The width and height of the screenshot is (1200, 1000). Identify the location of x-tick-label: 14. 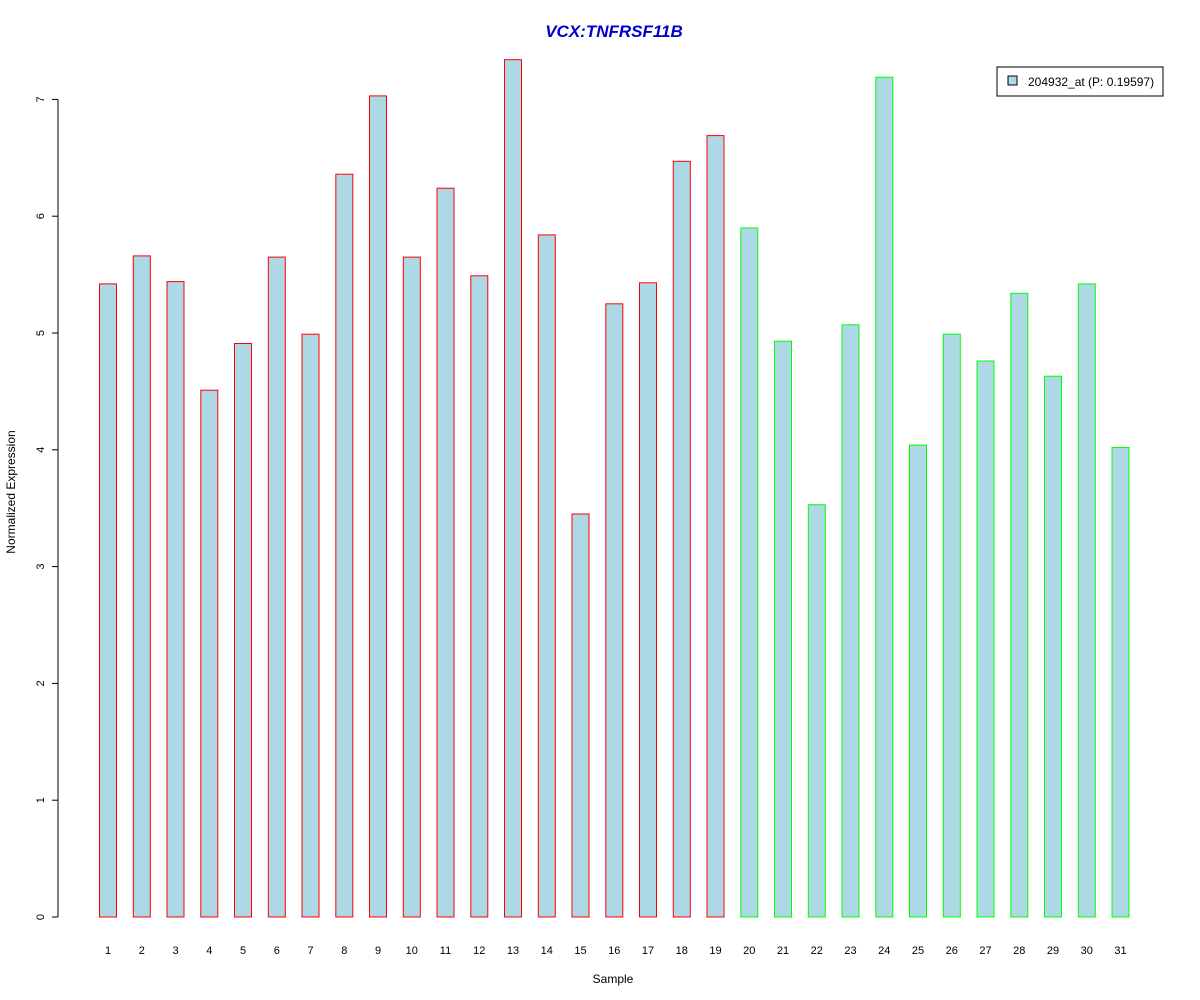
(547, 951).